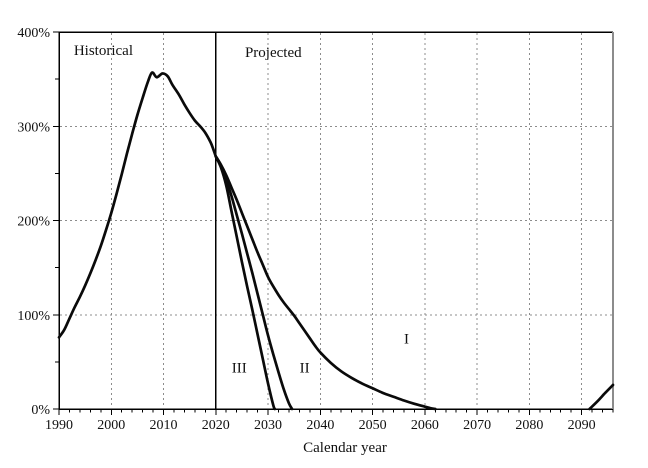 The image size is (648, 468). What do you see at coordinates (33, 316) in the screenshot?
I see `y-axis-label-100: 100%` at bounding box center [33, 316].